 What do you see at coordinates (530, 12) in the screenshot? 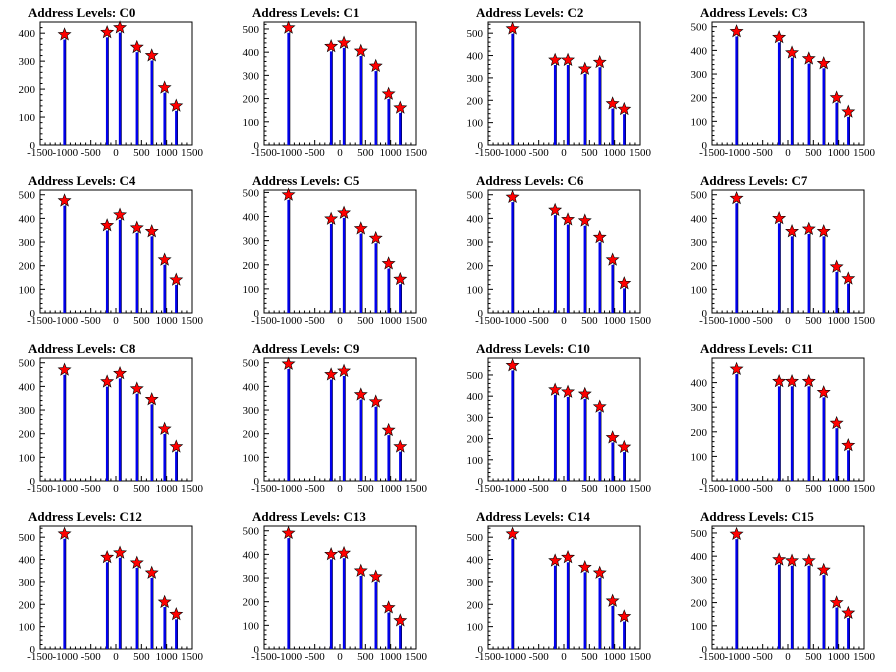
I see `panel-title: Address Levels: C2` at bounding box center [530, 12].